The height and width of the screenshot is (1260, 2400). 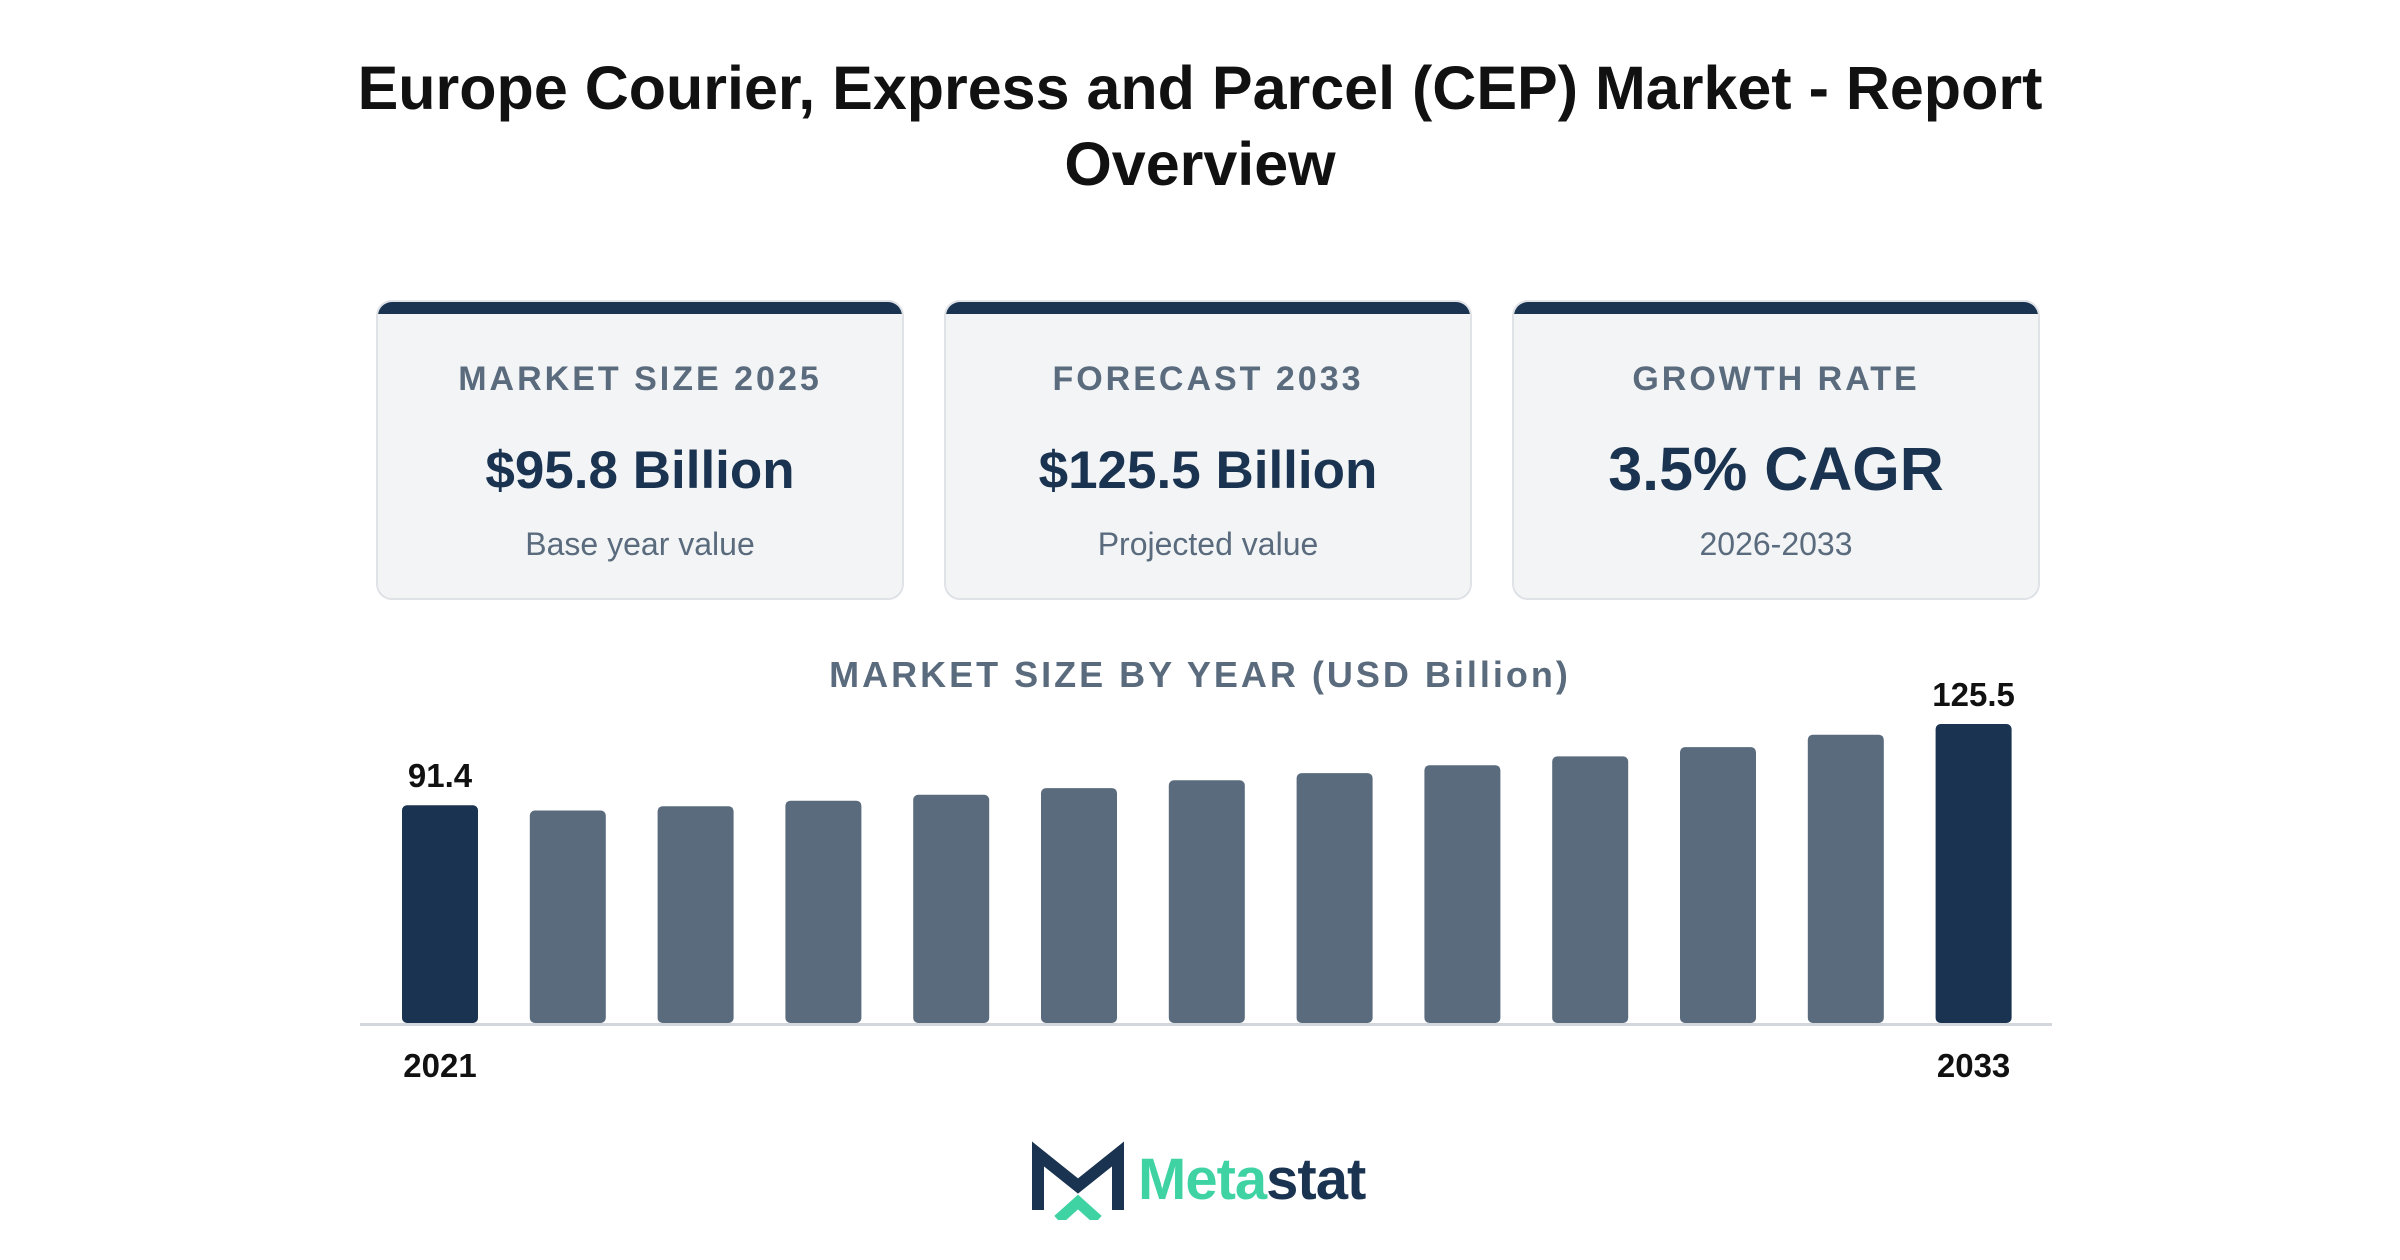 I want to click on metastat-logo-icon, so click(x=1078, y=1183).